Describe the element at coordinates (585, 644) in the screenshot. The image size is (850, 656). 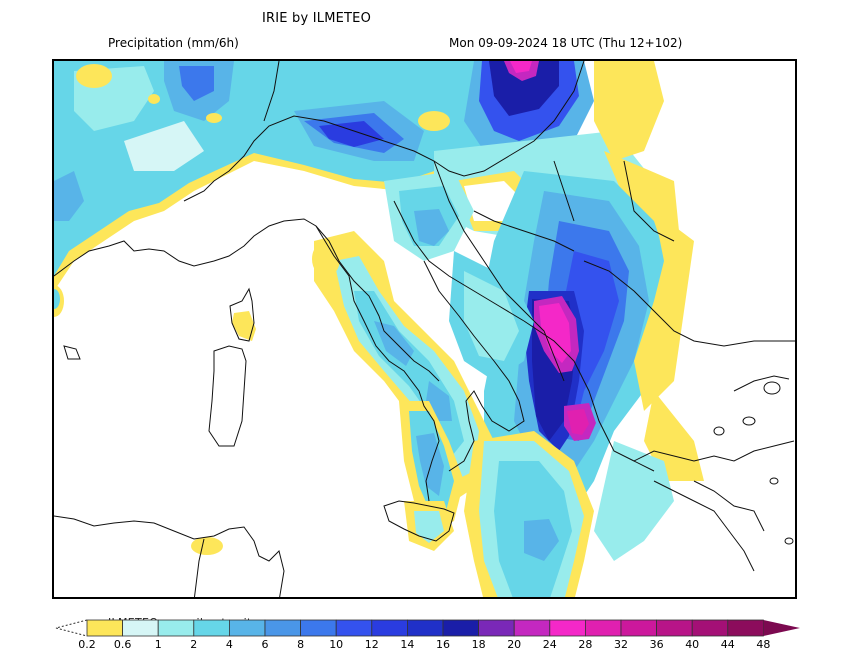
I see `colorbar-label: 28` at that location.